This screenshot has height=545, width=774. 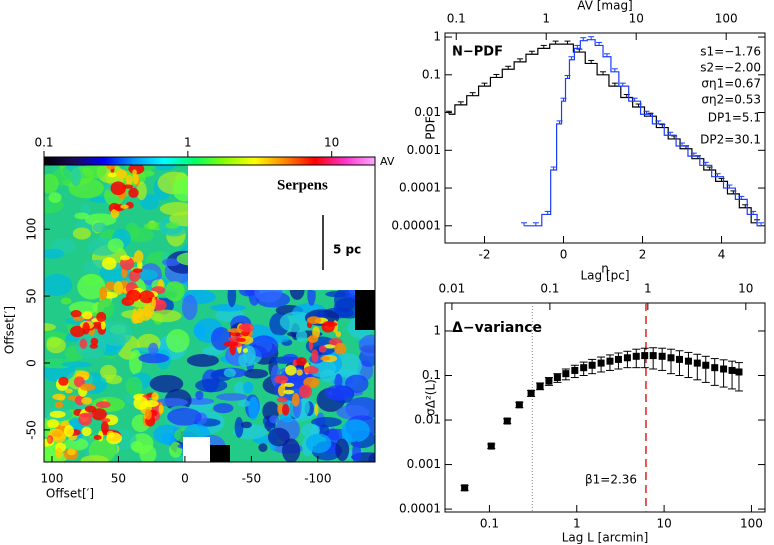 I want to click on y-axis-label: Offset[′], so click(x=10, y=330).